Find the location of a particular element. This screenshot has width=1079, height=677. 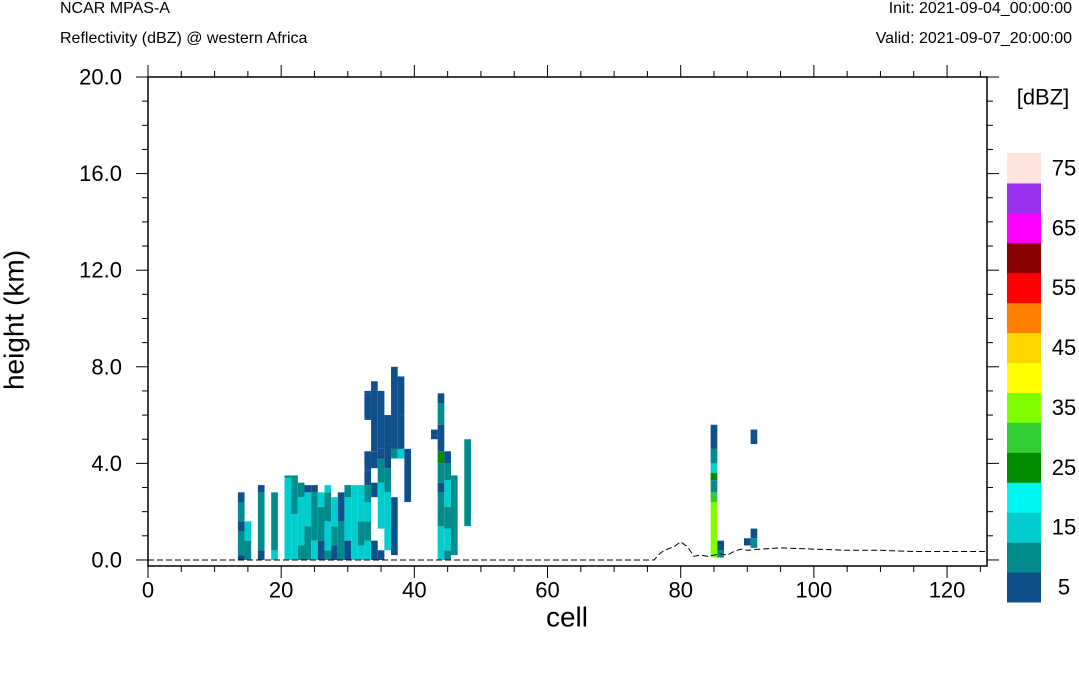

colorbar-label: 25 is located at coordinates (1064, 467).